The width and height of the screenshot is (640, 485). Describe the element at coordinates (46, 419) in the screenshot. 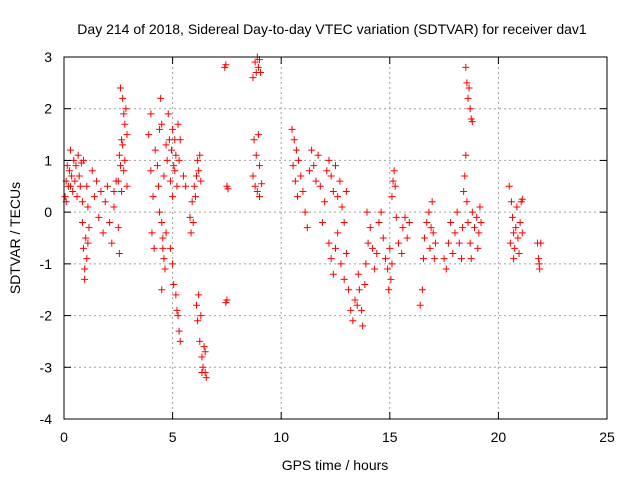

I see `y-tick-label: -4` at that location.